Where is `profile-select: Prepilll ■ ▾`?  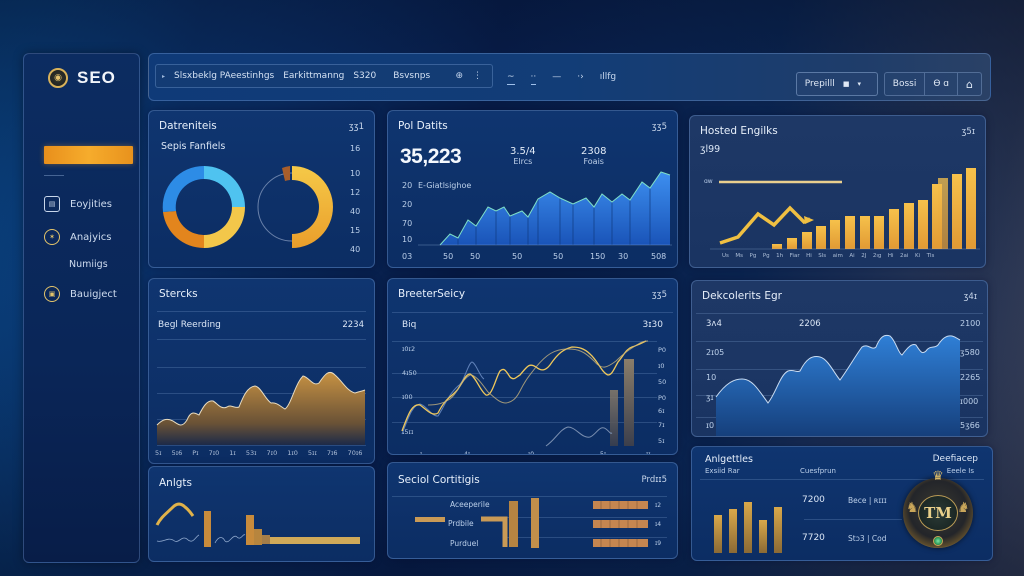 profile-select: Prepilll ■ ▾ is located at coordinates (836, 84).